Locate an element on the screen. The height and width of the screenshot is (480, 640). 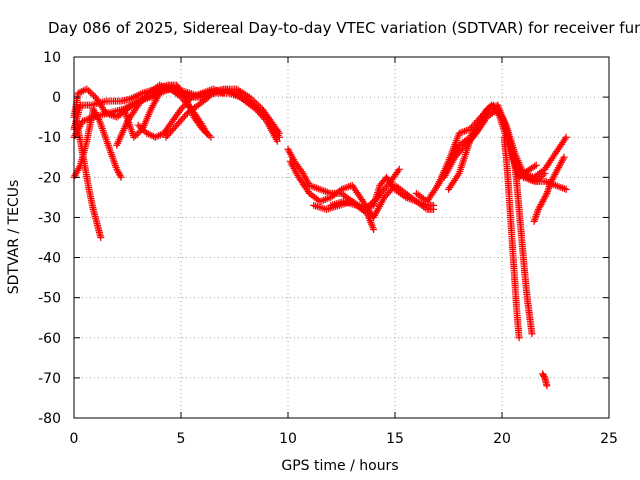
y-tick-label: 10 is located at coordinates (52, 58).